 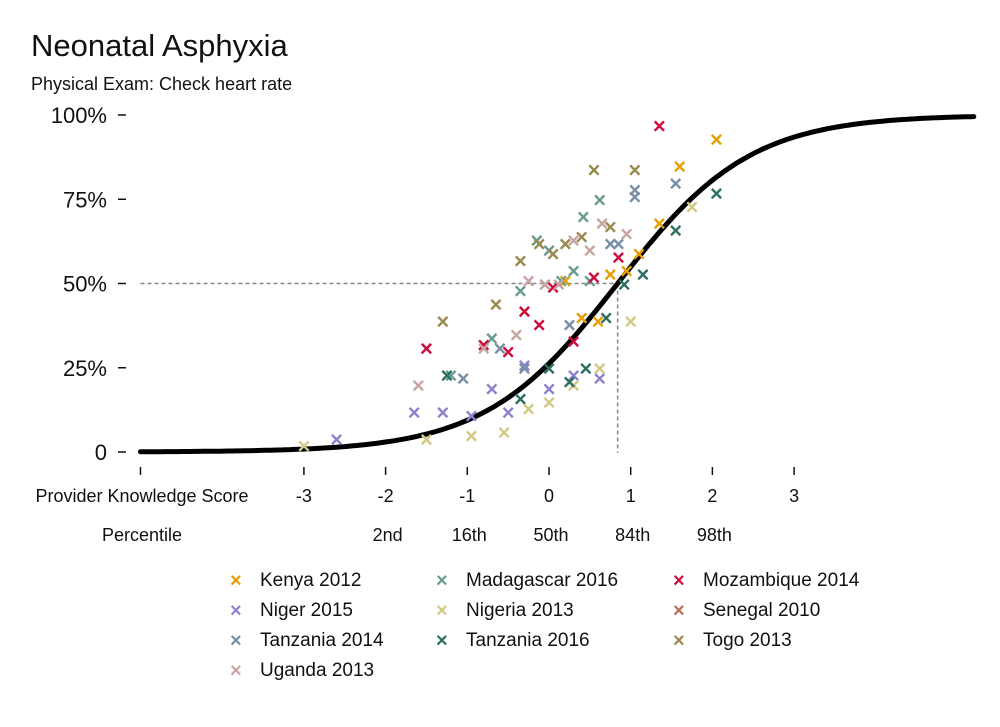 I want to click on x-tick-label: -2, so click(x=386, y=496).